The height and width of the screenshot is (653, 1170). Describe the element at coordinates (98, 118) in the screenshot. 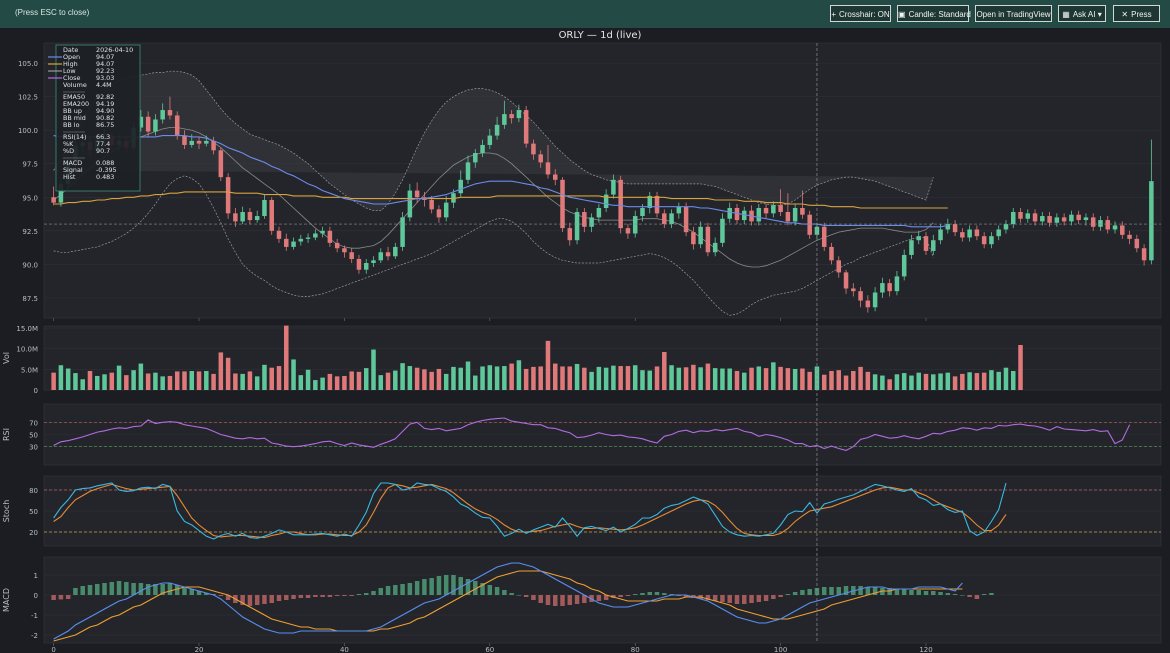

I see `crosshair-tooltip` at that location.